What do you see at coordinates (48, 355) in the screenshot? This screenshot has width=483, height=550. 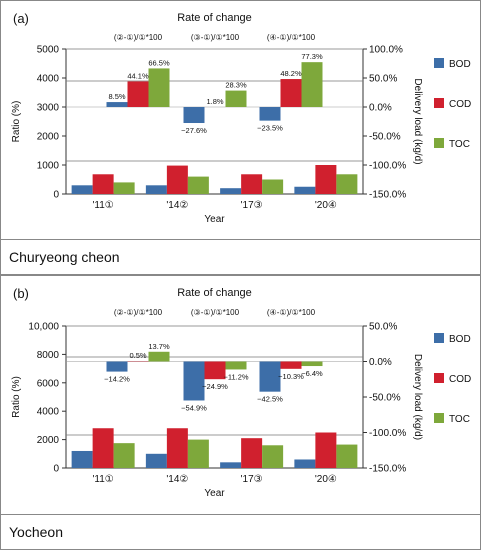 I see `left-tick-label: 8000` at bounding box center [48, 355].